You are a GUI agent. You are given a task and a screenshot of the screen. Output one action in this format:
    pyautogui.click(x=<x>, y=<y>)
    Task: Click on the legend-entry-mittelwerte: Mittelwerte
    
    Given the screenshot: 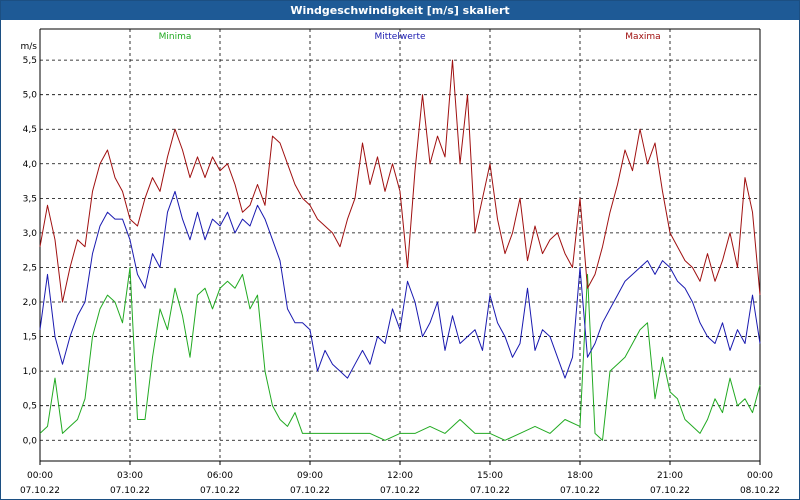 What is the action you would take?
    pyautogui.click(x=399, y=37)
    